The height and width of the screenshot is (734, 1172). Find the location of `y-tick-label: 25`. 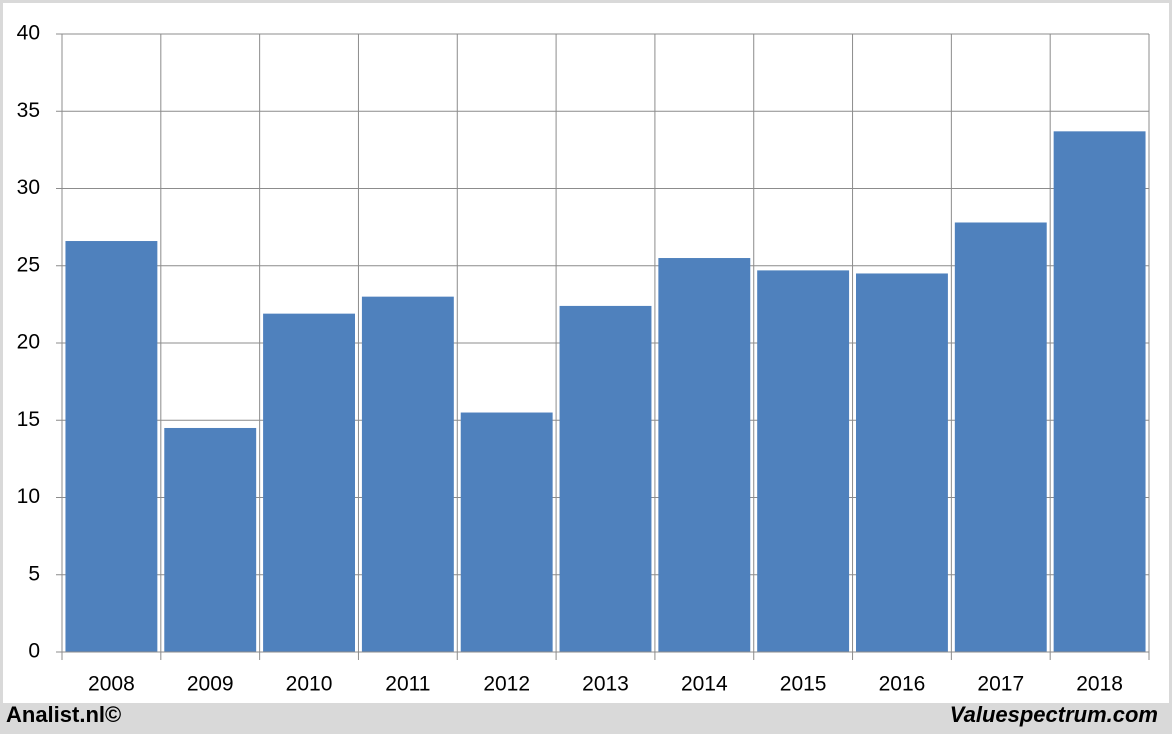

y-tick-label: 25 is located at coordinates (28, 264).